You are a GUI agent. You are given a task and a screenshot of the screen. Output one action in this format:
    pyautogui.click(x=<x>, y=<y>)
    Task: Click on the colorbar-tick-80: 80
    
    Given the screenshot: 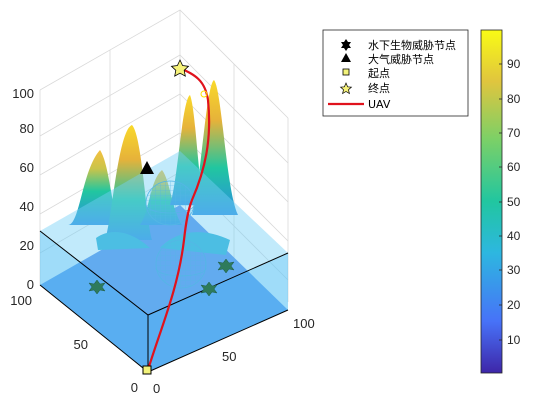 What is the action you would take?
    pyautogui.click(x=514, y=99)
    